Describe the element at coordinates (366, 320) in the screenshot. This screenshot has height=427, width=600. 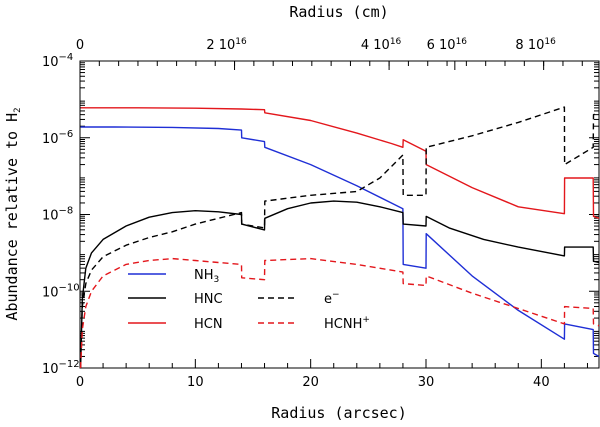
I see `legend-sup: +` at that location.